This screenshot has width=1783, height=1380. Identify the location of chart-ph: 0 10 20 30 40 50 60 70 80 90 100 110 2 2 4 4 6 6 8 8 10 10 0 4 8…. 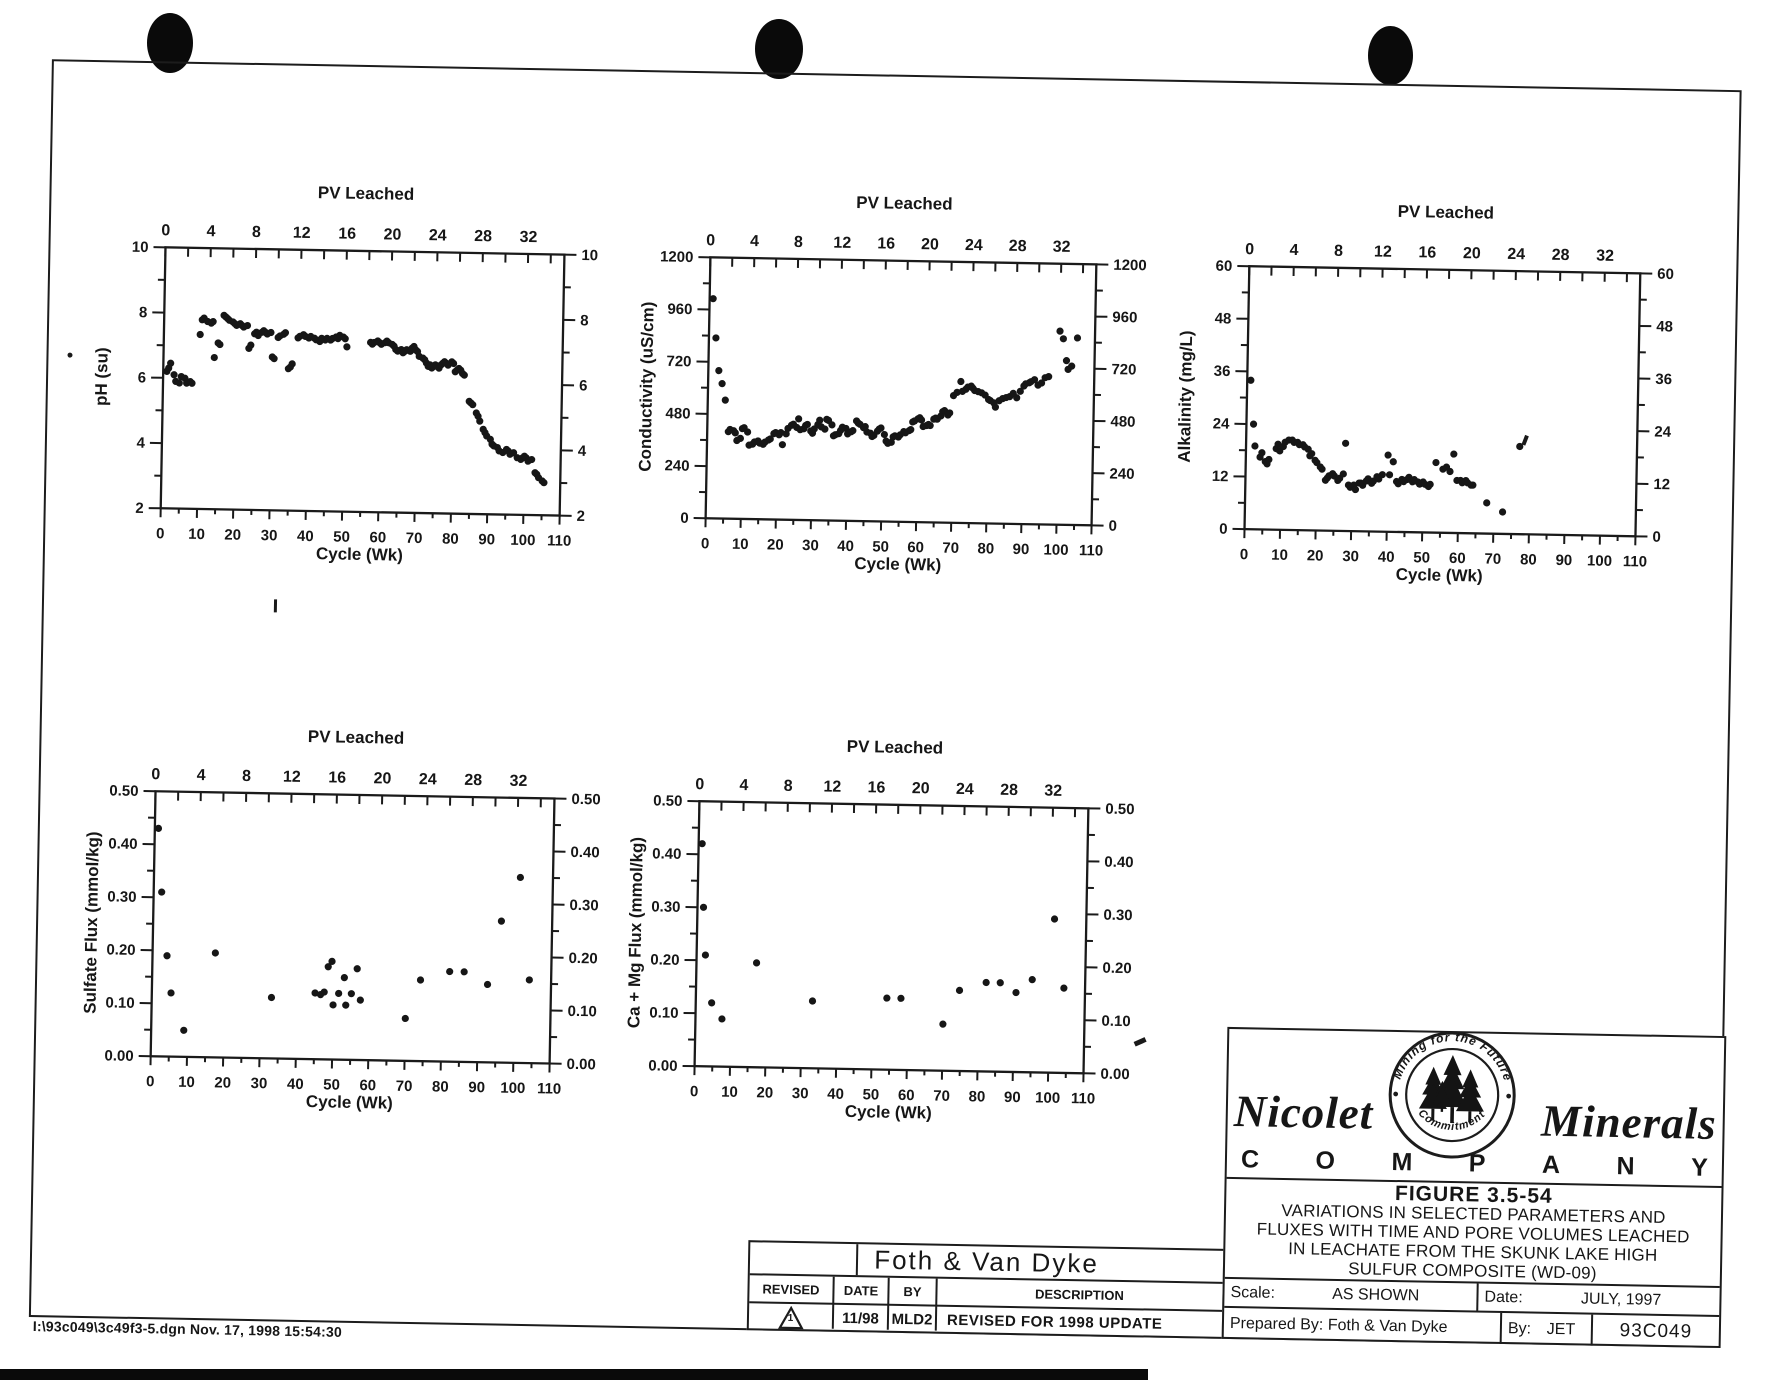
(352, 376).